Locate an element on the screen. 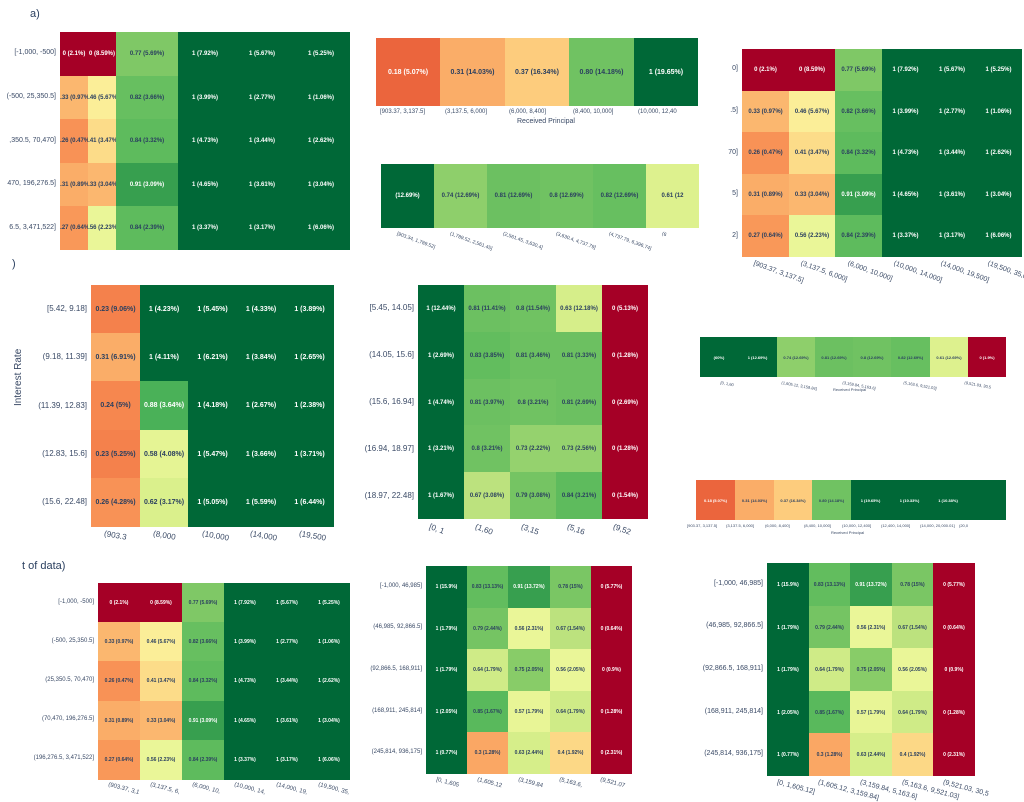  heatmap-cell: 0.56 (2.31%) is located at coordinates (871, 627).